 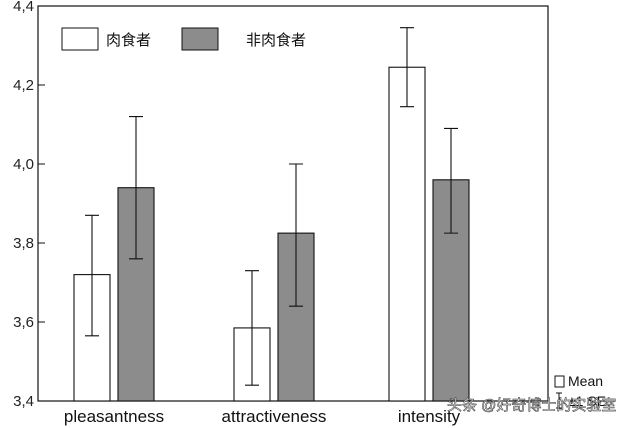 I want to click on x-category-label: intensity, so click(x=429, y=416).